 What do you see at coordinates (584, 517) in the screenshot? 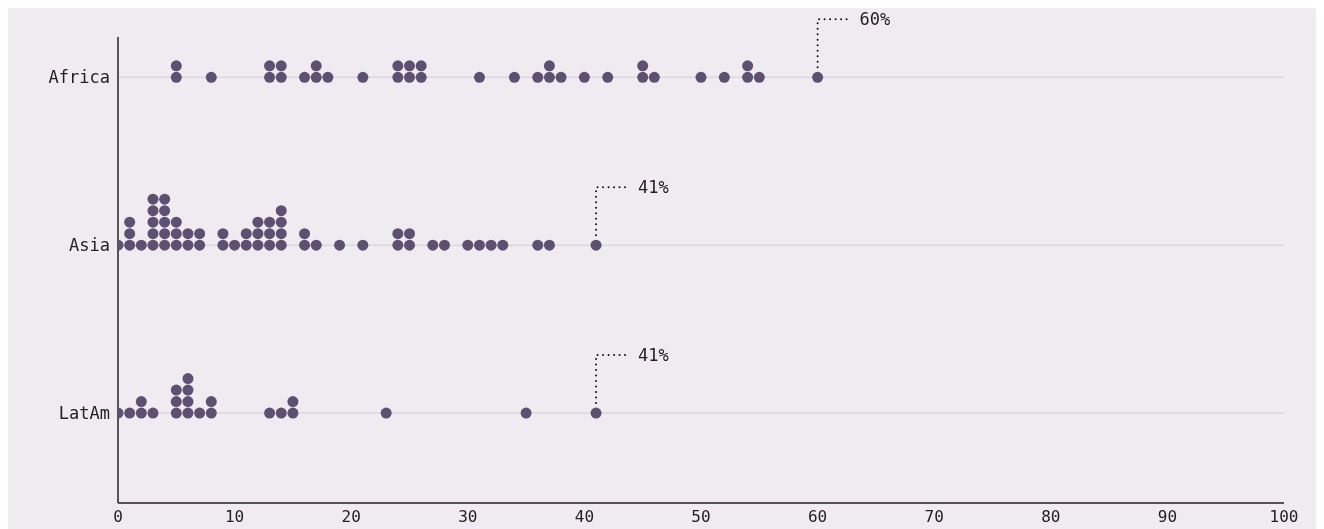
I see `x-tick-label: 40` at bounding box center [584, 517].